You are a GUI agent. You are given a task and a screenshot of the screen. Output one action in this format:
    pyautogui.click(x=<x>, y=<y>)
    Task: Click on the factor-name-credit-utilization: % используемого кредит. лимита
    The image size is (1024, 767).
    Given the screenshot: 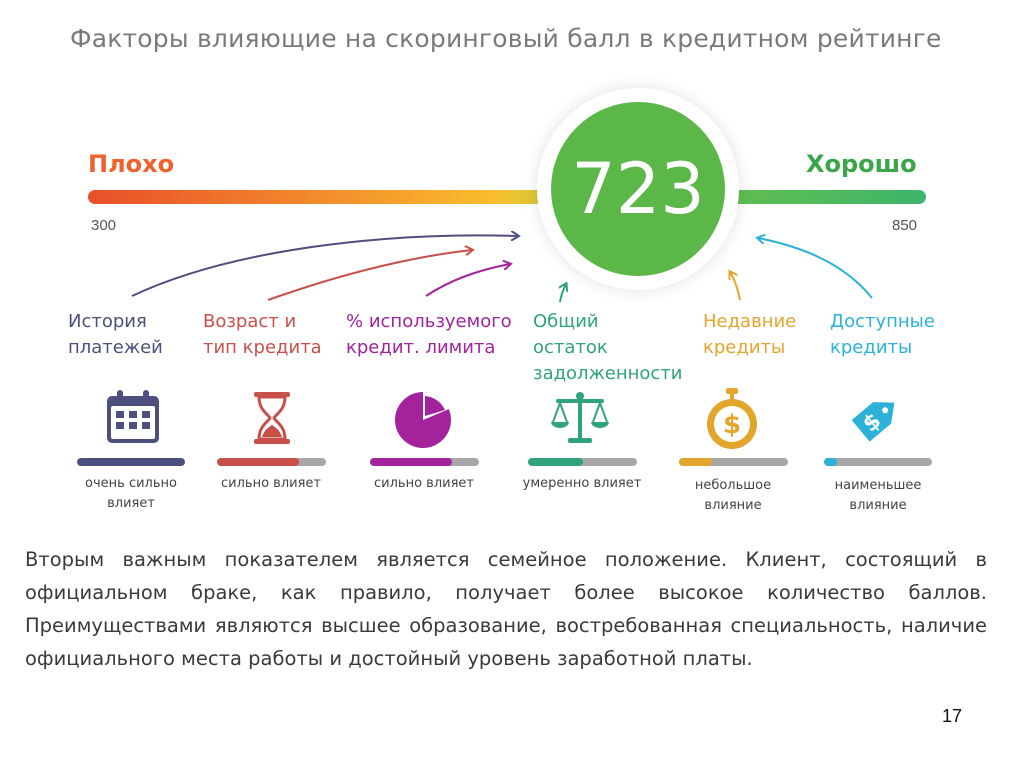 What is the action you would take?
    pyautogui.click(x=429, y=335)
    